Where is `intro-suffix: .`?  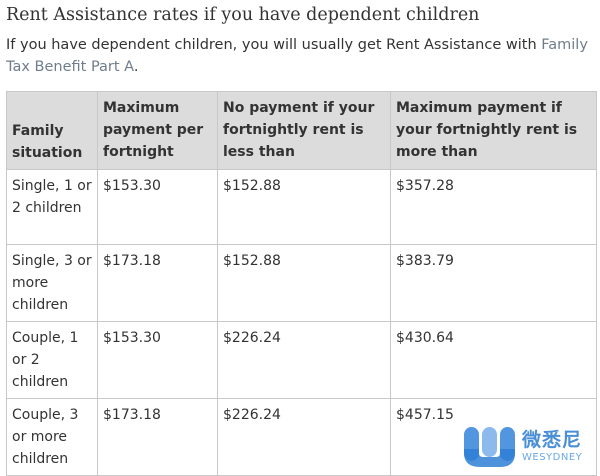
intro-suffix: . is located at coordinates (136, 67).